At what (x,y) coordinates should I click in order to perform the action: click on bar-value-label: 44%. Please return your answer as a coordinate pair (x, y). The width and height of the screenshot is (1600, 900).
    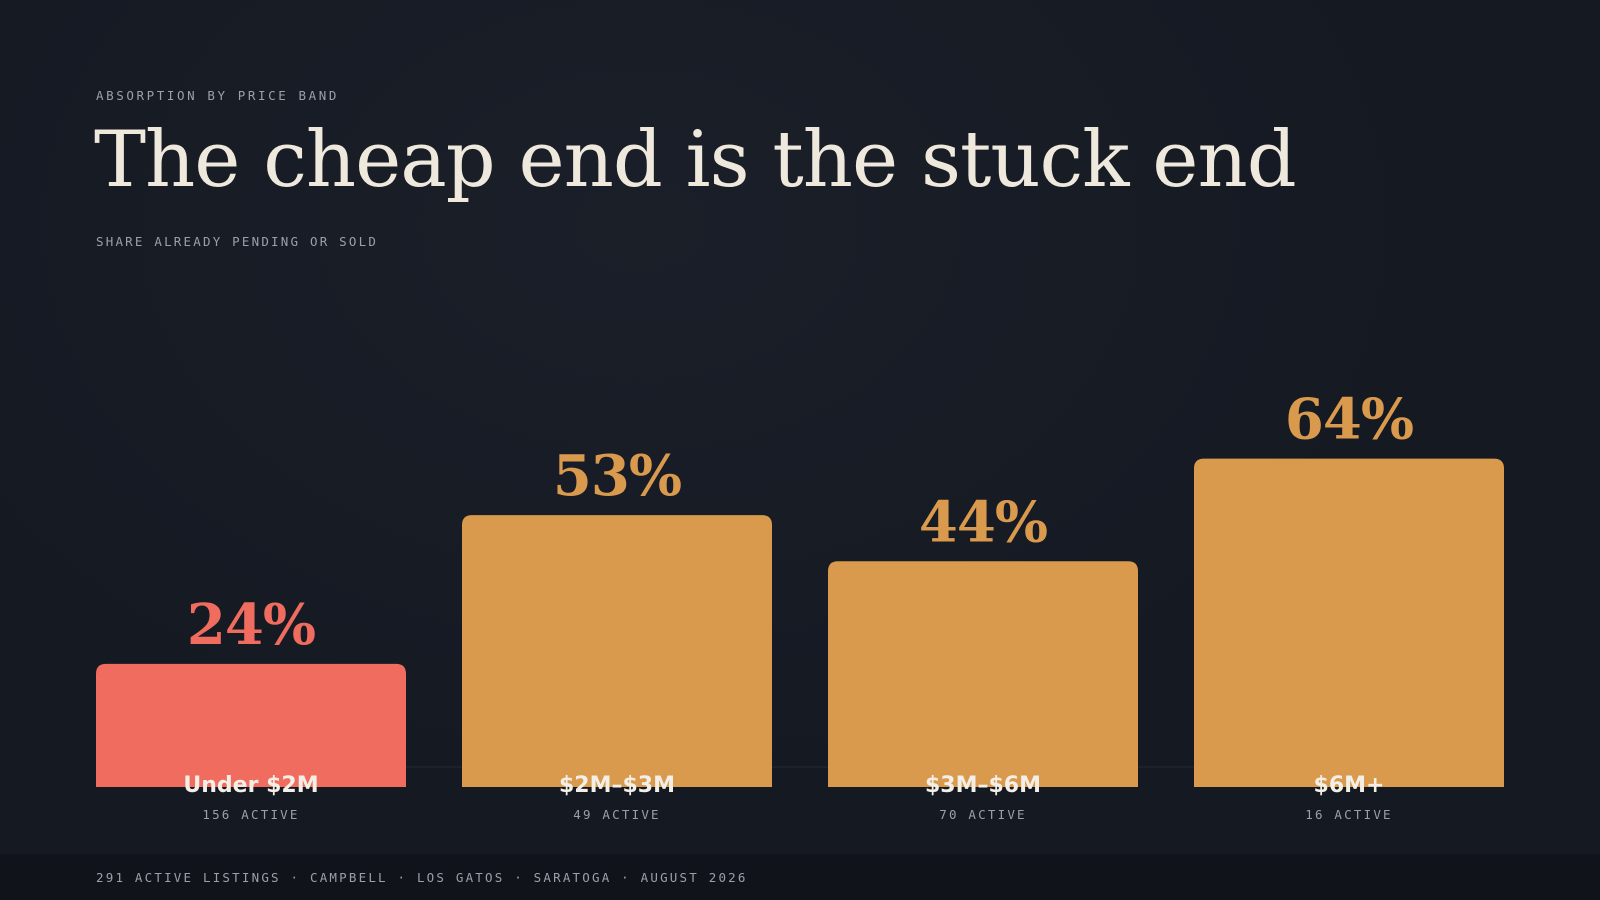
    Looking at the image, I should click on (983, 522).